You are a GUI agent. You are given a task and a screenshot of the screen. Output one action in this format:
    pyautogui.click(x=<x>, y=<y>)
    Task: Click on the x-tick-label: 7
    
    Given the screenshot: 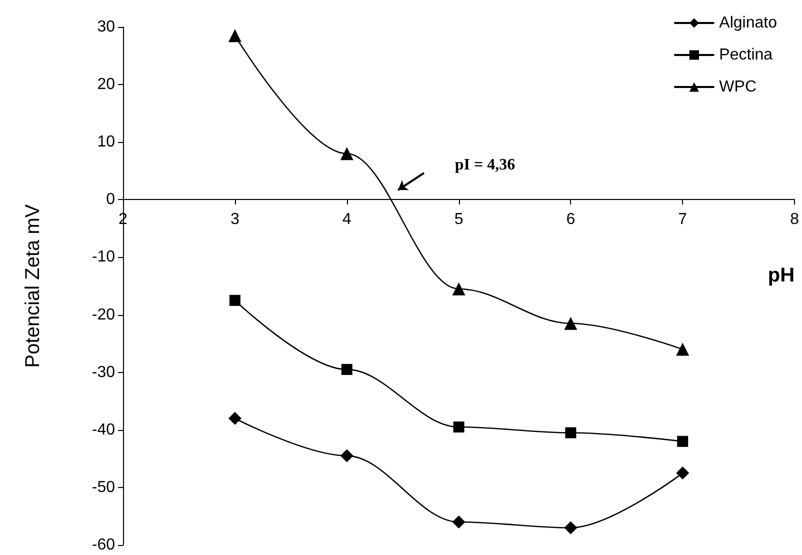 What is the action you would take?
    pyautogui.click(x=683, y=219)
    